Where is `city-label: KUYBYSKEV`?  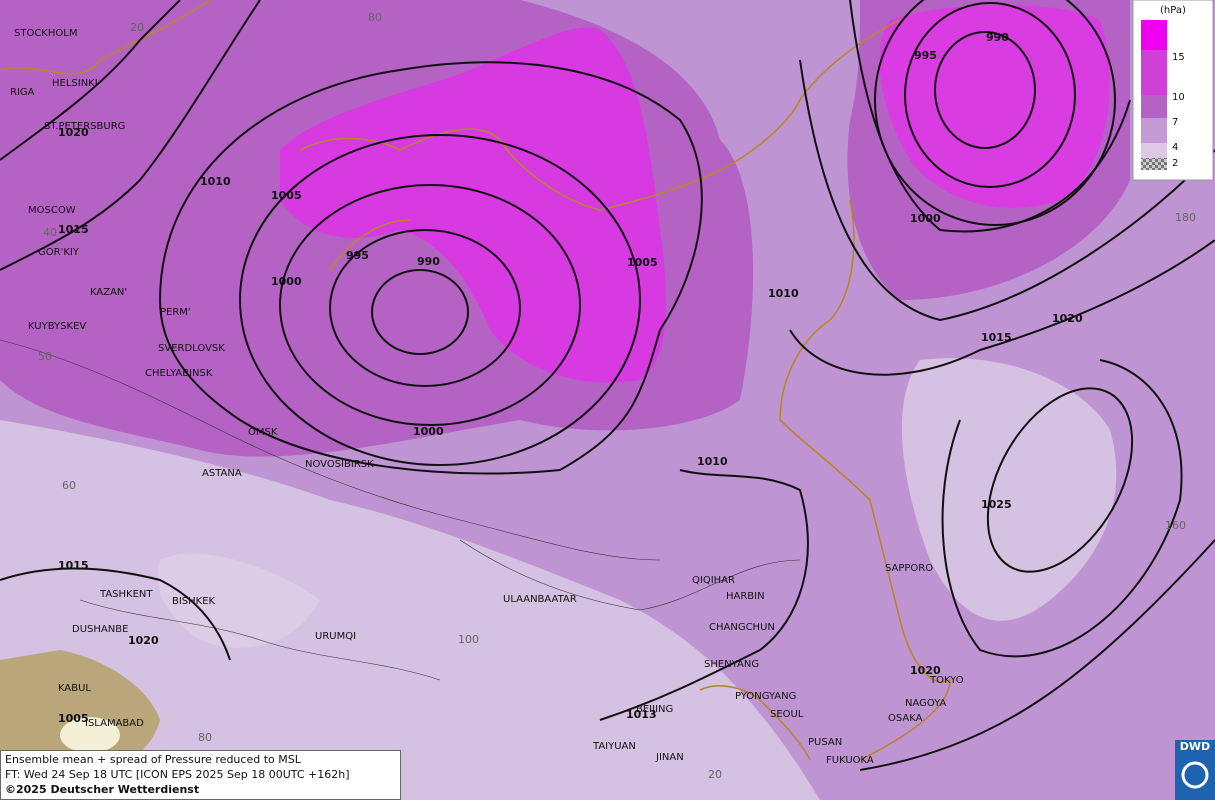 city-label: KUYBYSKEV is located at coordinates (57, 326).